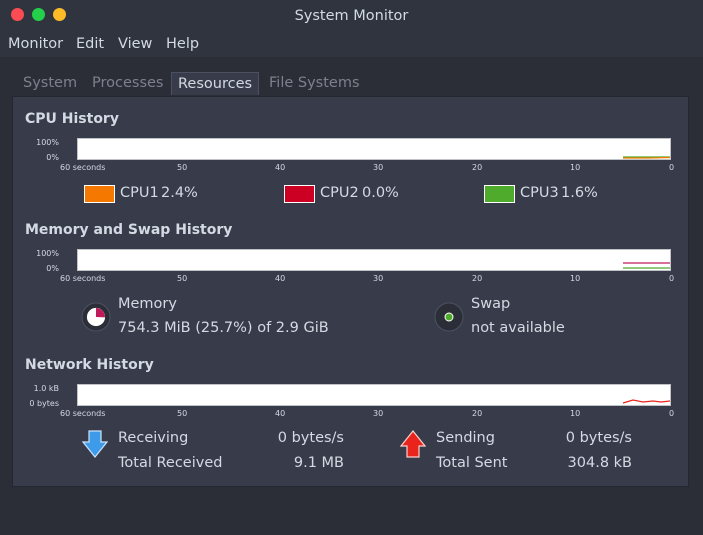  I want to click on network-x-label: 50, so click(182, 413).